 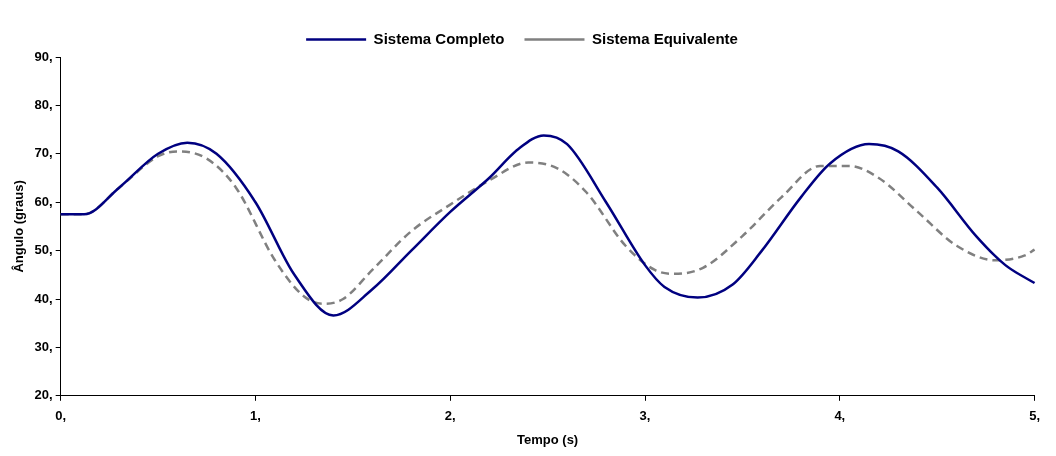 What do you see at coordinates (840, 416) in the screenshot?
I see `x-tick-label: 4,` at bounding box center [840, 416].